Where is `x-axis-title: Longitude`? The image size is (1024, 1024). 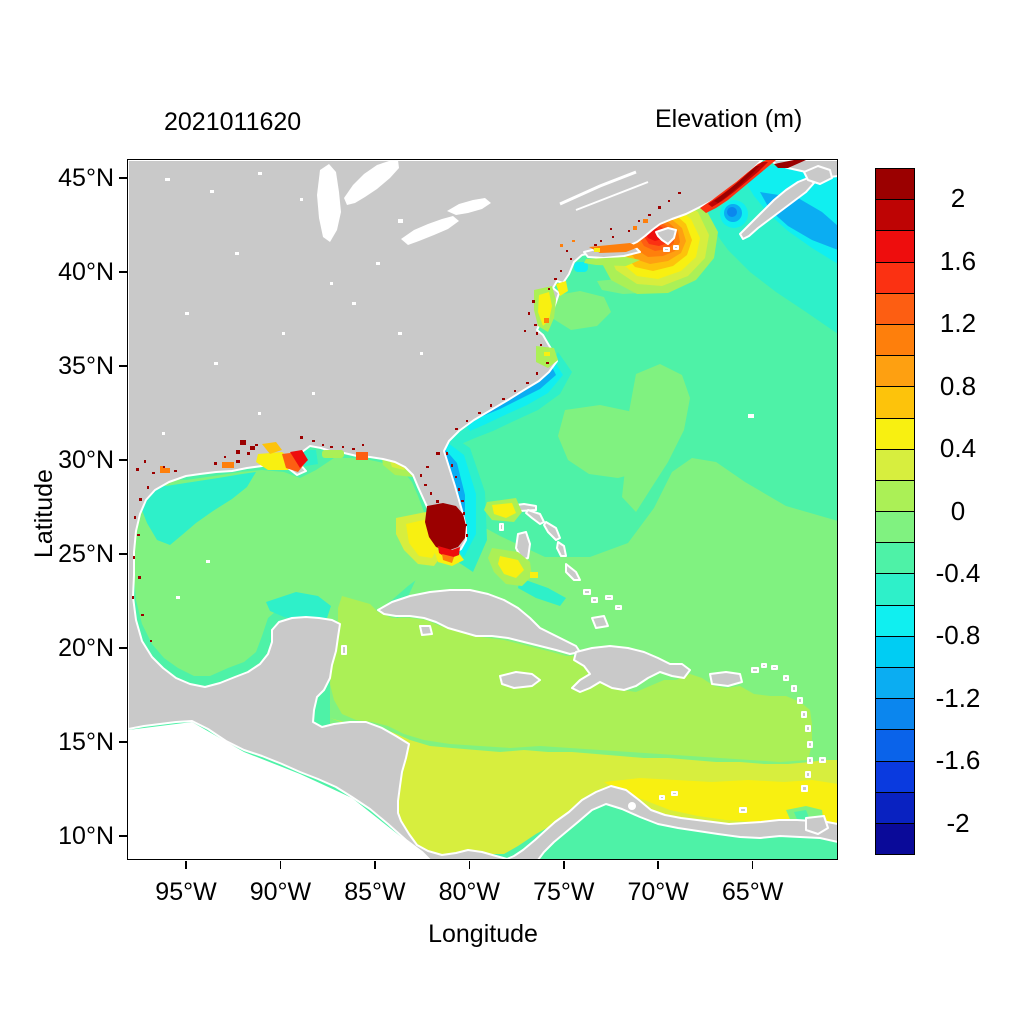 x-axis-title: Longitude is located at coordinates (483, 934).